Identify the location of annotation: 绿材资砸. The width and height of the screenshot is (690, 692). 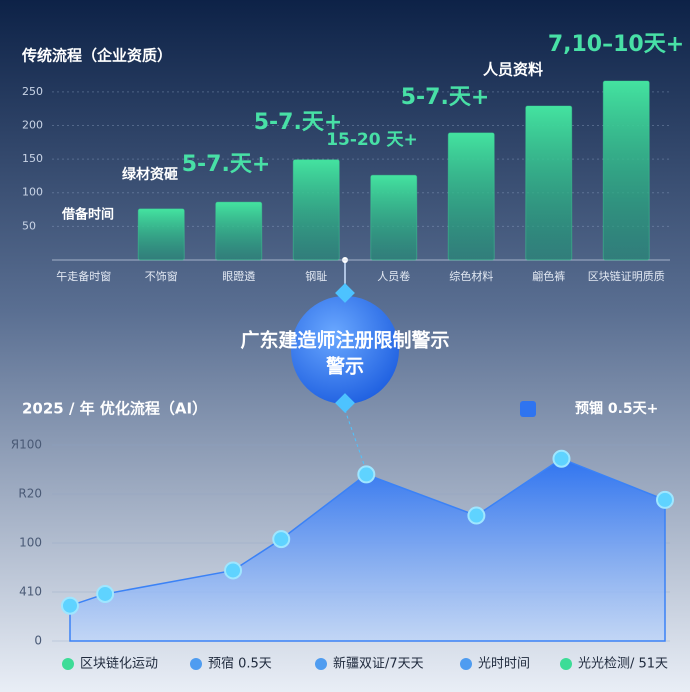
(150, 174).